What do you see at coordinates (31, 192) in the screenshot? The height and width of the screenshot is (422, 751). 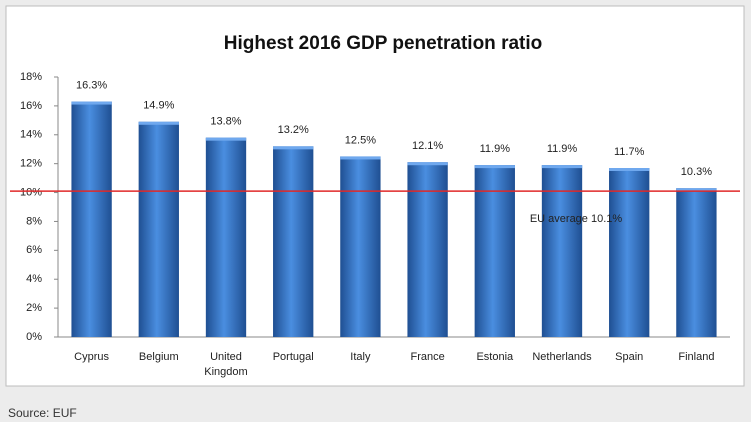 I see `y-tick-label: 10%` at bounding box center [31, 192].